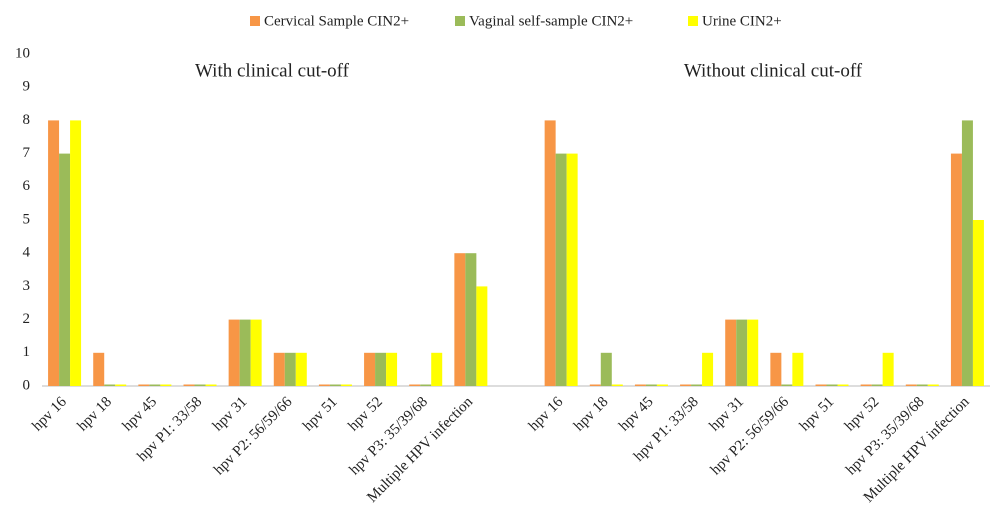 The image size is (991, 526). What do you see at coordinates (336, 21) in the screenshot?
I see `legend-label: Cervical Sample CIN2+` at bounding box center [336, 21].